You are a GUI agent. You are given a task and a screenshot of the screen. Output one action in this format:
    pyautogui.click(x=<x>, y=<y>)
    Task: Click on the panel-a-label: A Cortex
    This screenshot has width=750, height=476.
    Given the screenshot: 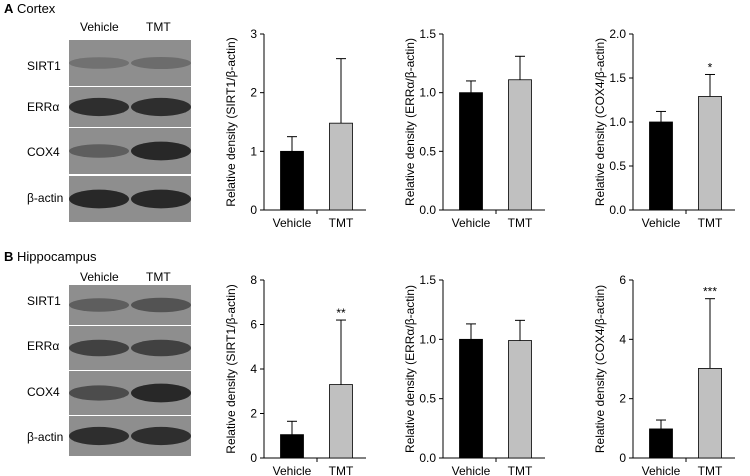 What is the action you would take?
    pyautogui.click(x=29, y=8)
    